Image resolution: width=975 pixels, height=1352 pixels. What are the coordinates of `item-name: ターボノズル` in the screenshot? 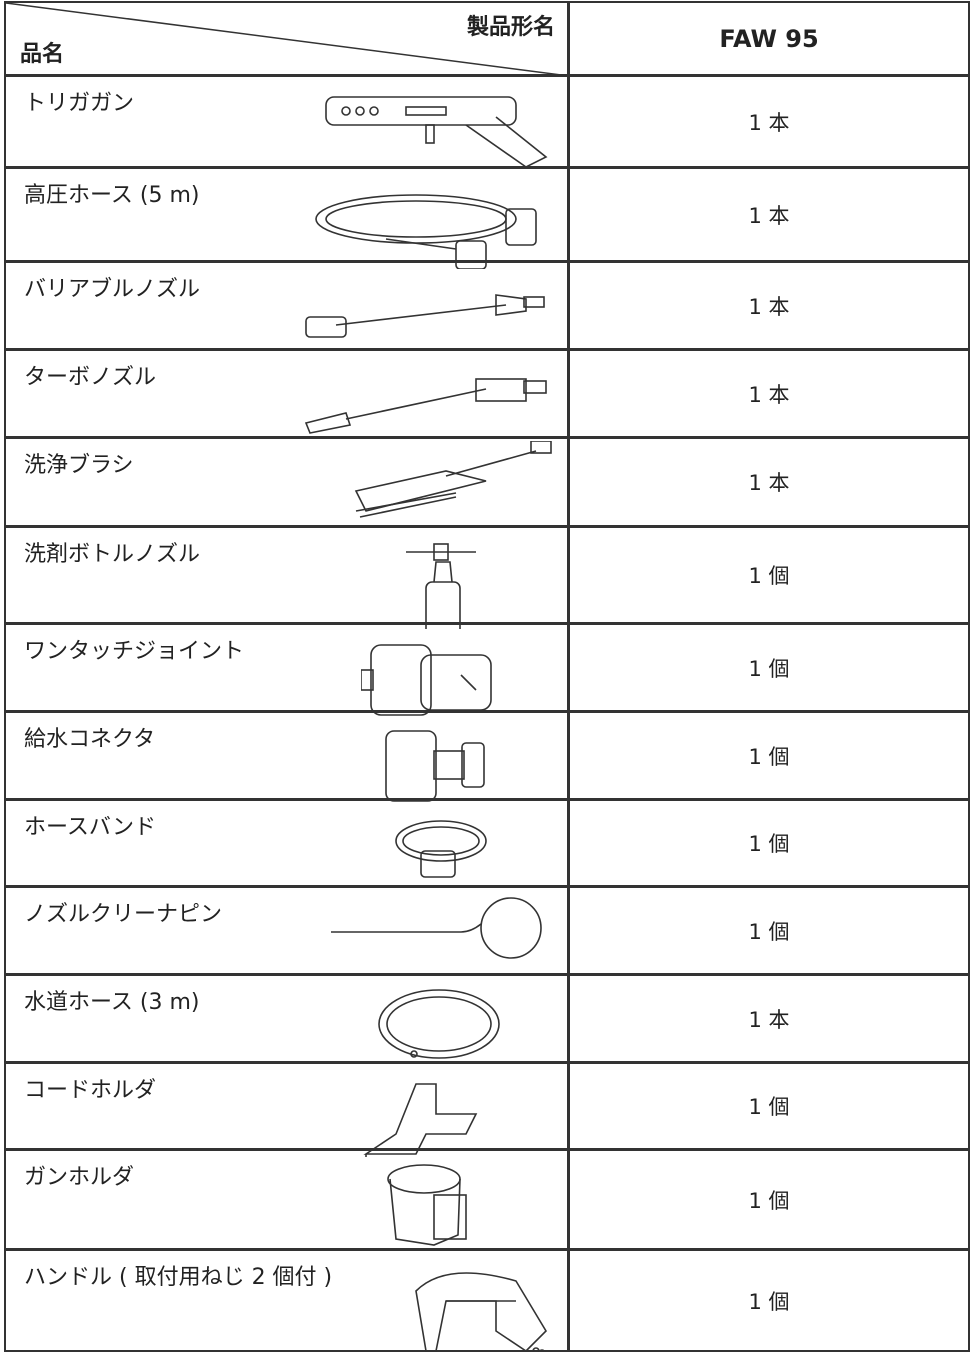 It's located at (90, 377).